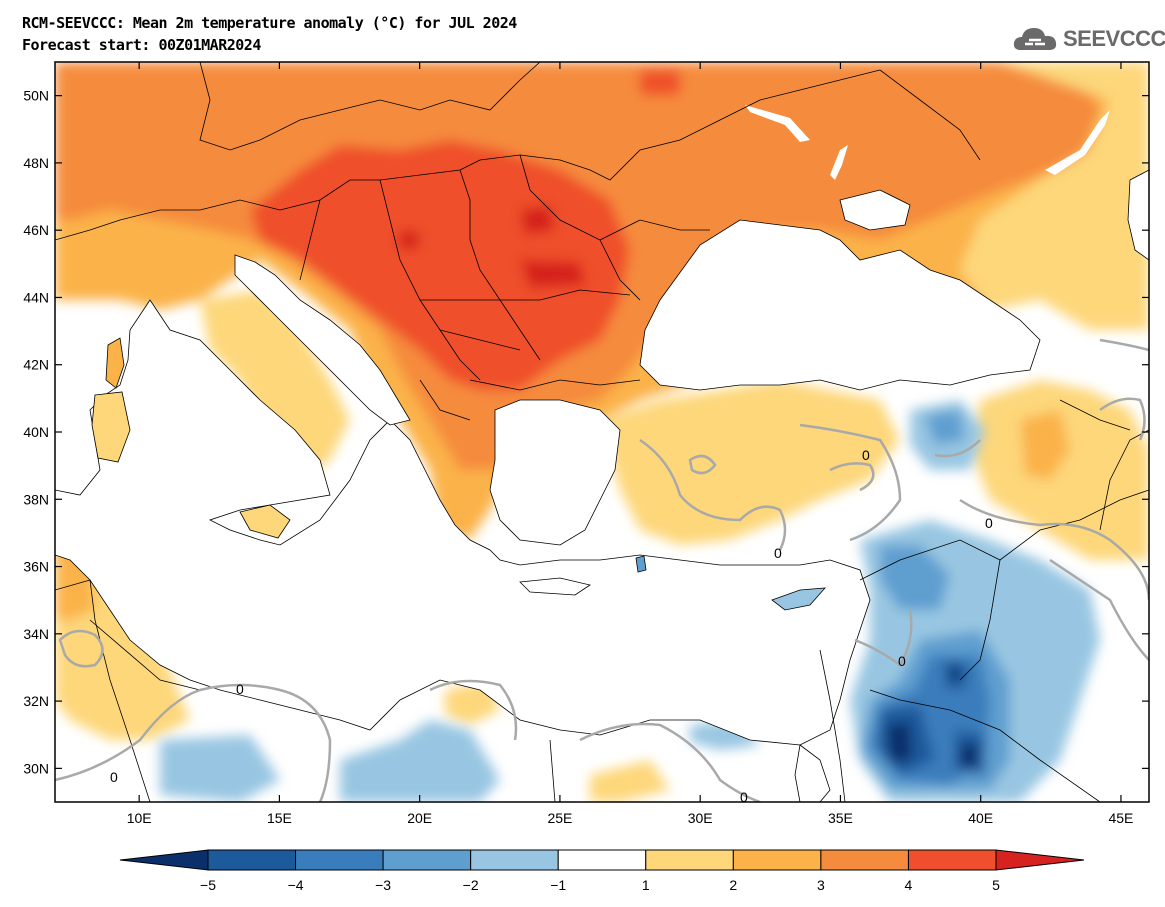 This screenshot has height=907, width=1165. What do you see at coordinates (36, 567) in the screenshot?
I see `lat-tick-label: 36N` at bounding box center [36, 567].